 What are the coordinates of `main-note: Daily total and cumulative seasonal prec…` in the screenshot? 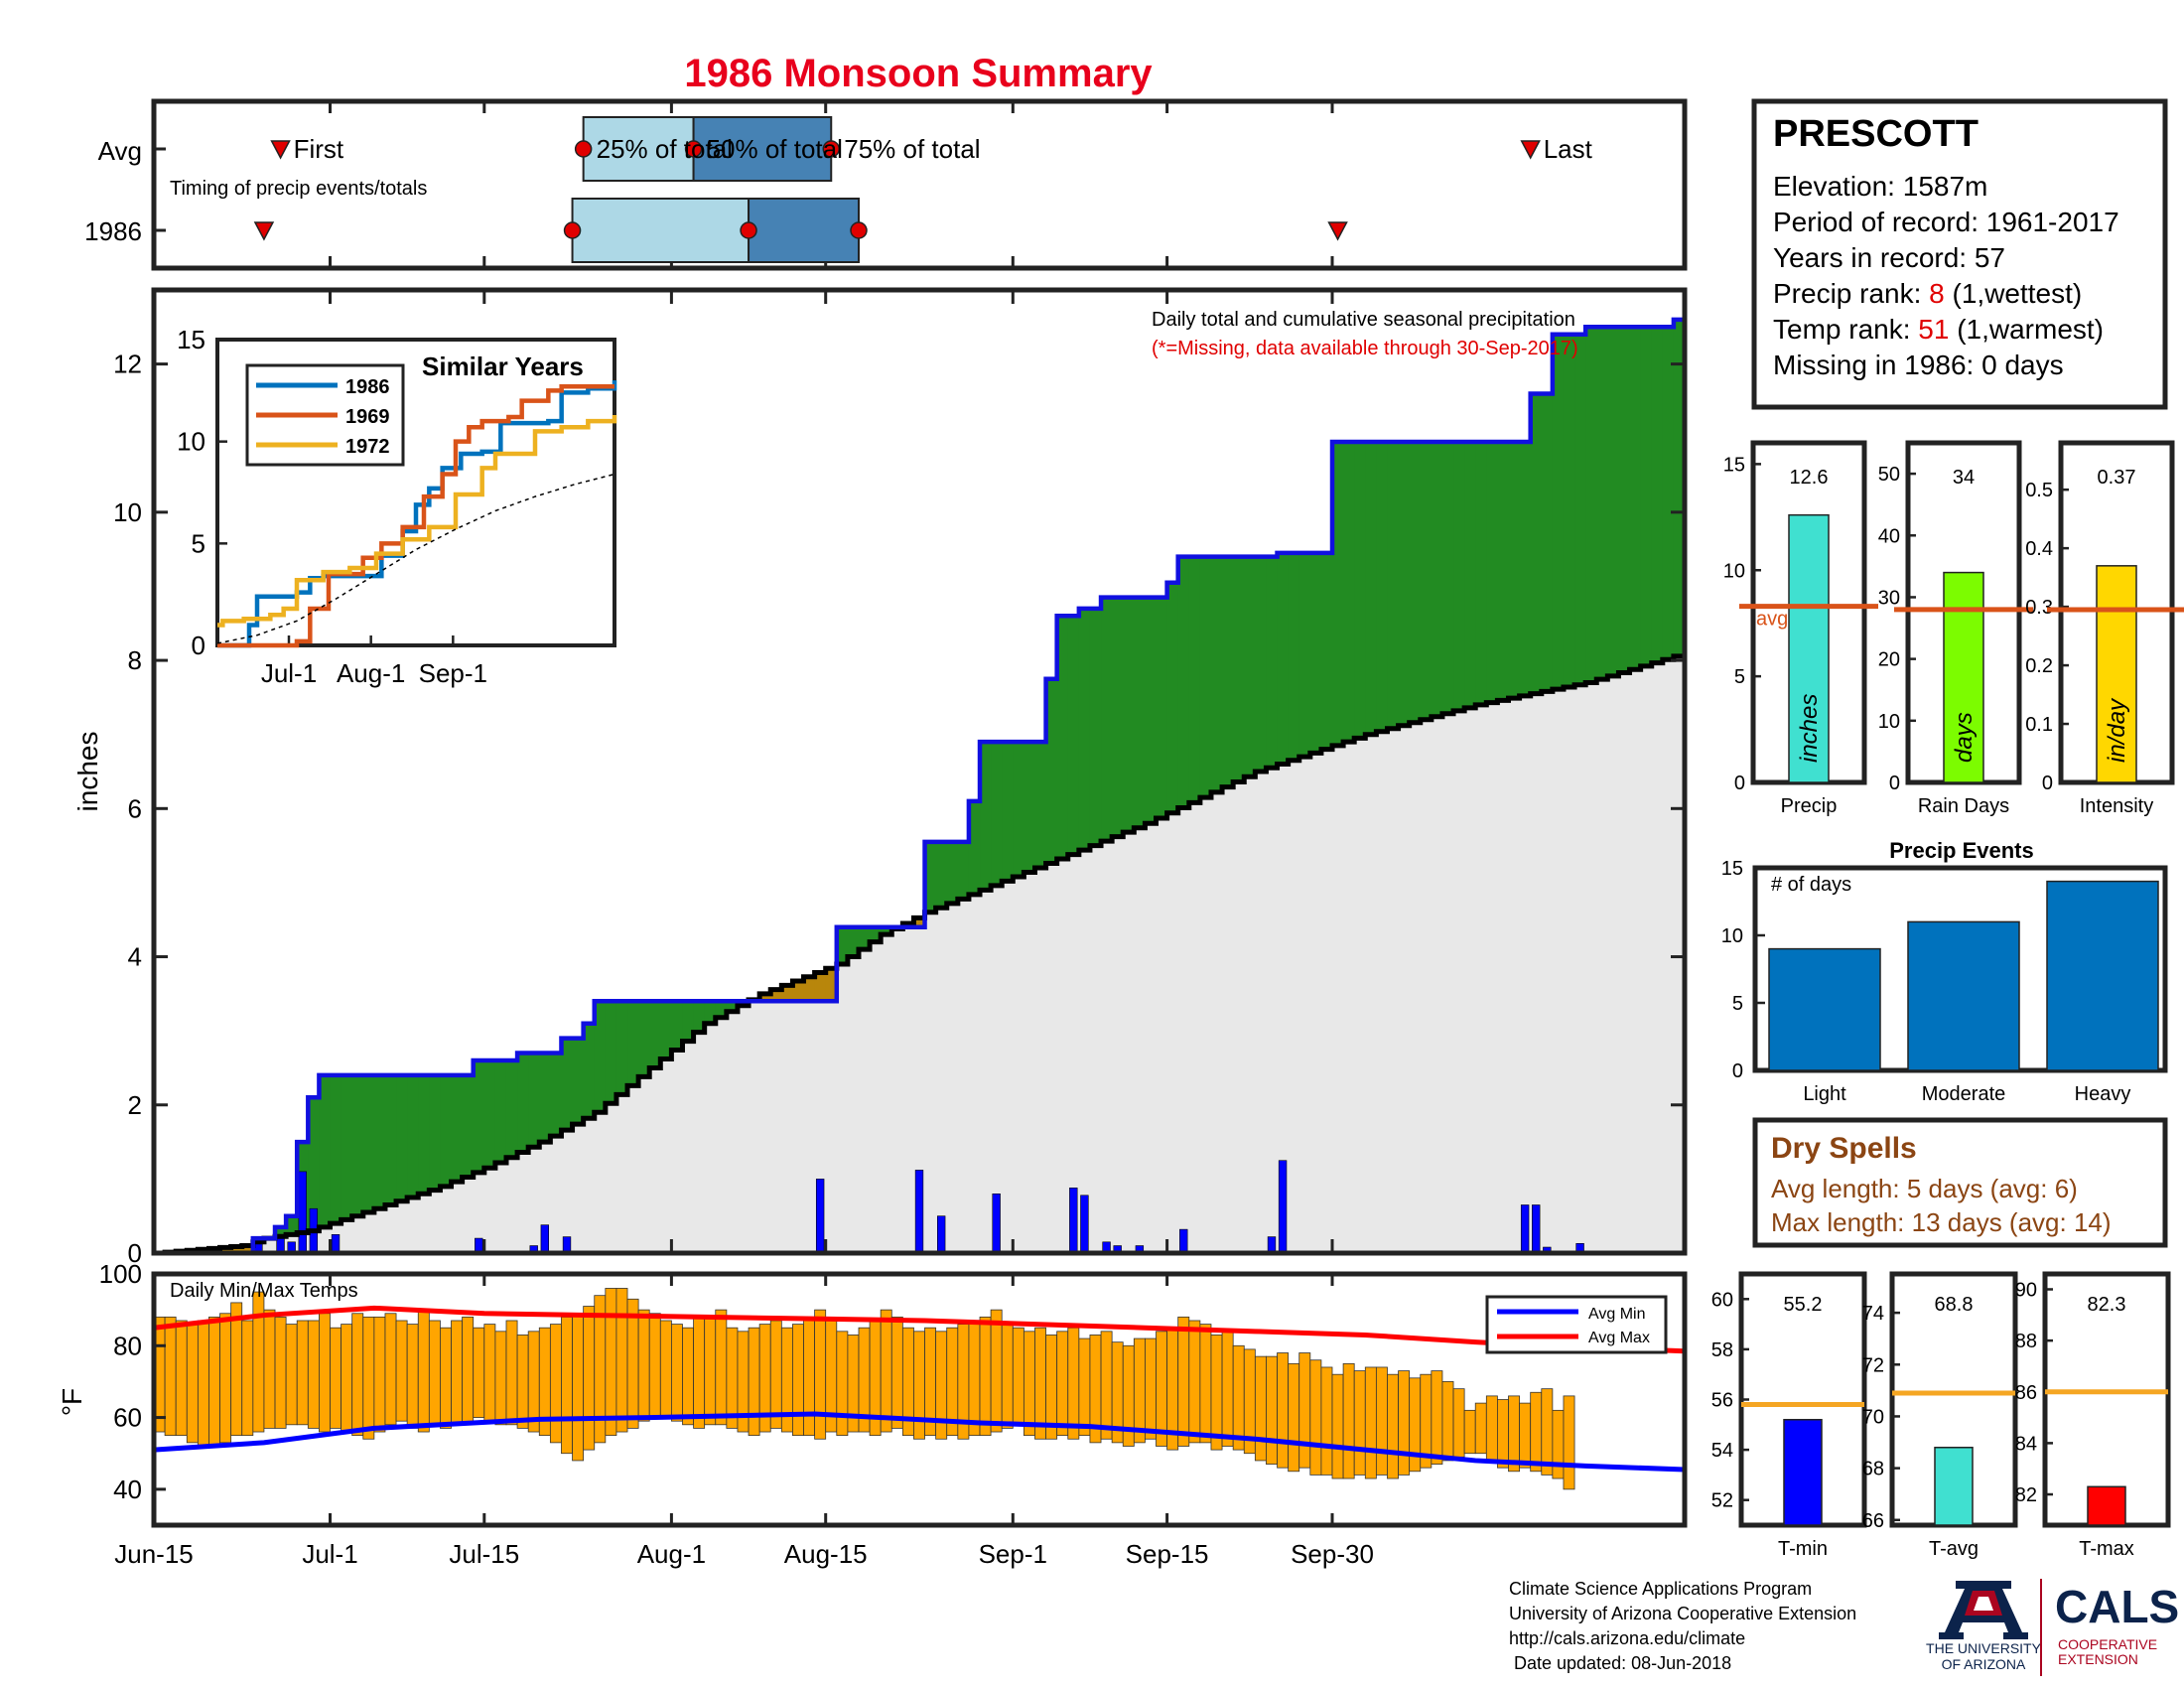 It's located at (1363, 320).